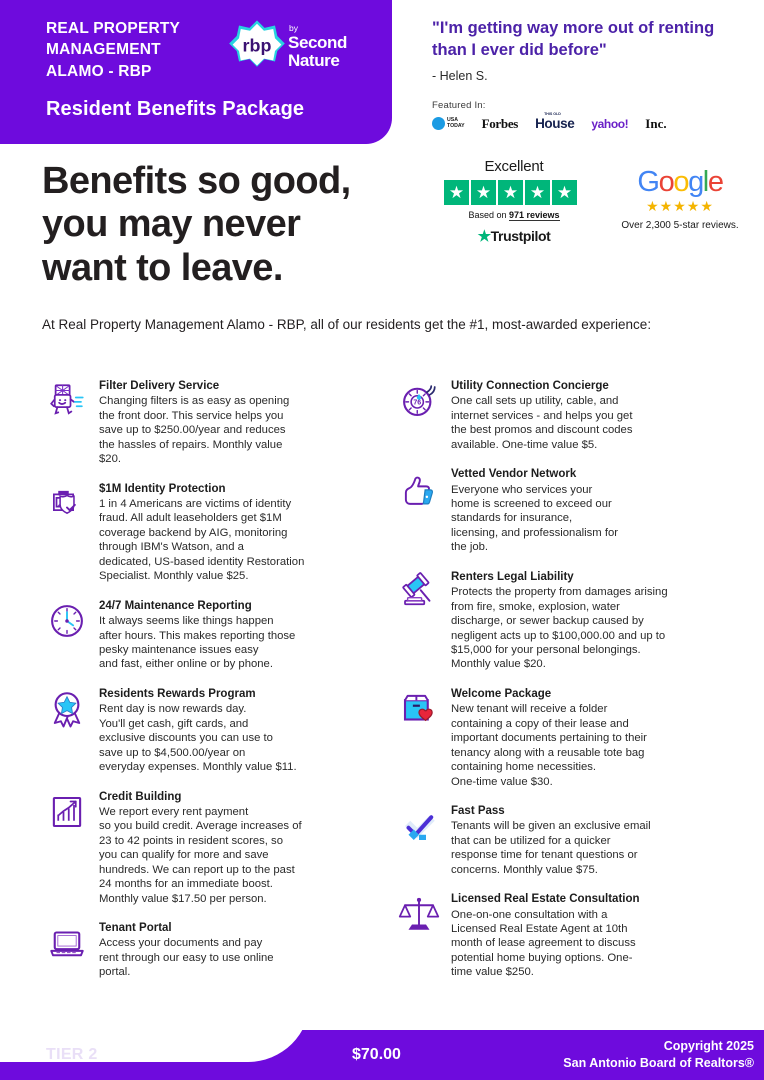 Image resolution: width=764 pixels, height=1080 pixels. I want to click on yahoo-logo: yahoo!, so click(610, 123).